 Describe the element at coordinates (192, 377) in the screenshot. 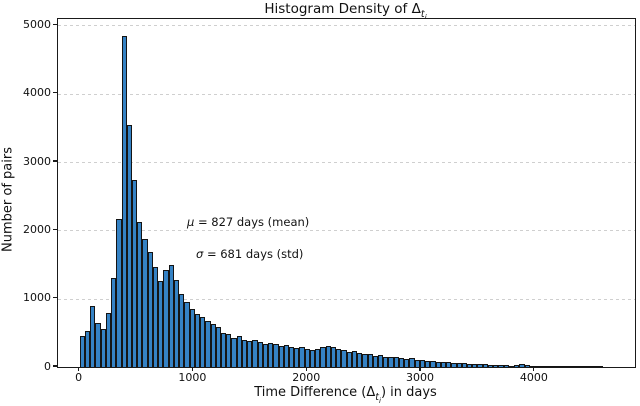

I see `x-tick-label: 1000` at that location.